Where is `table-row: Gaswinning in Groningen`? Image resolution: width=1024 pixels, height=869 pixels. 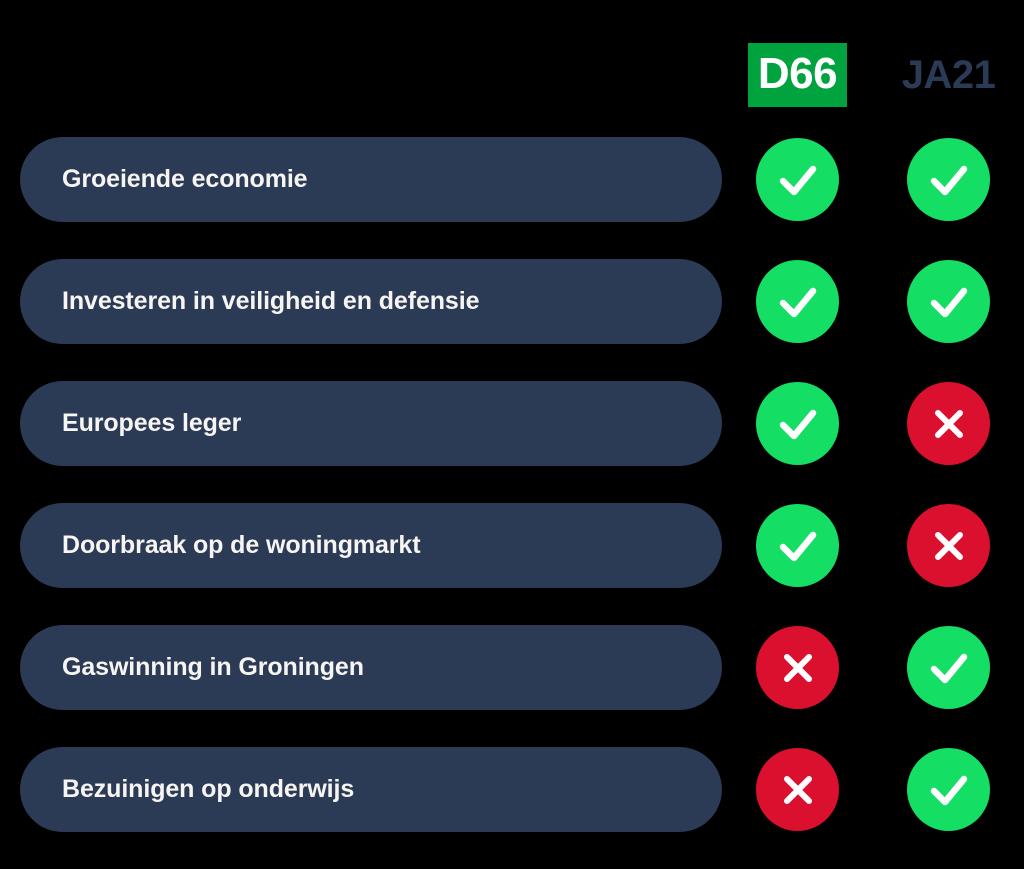 table-row: Gaswinning in Groningen is located at coordinates (512, 667).